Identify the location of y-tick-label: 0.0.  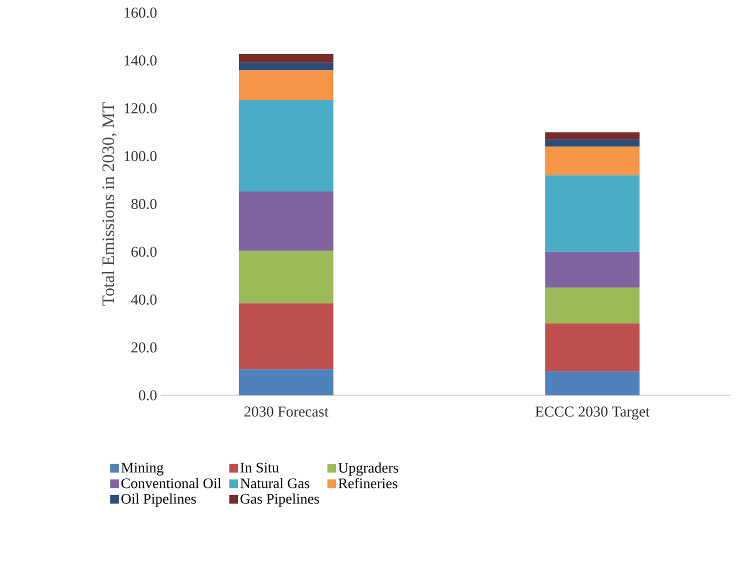
(147, 395).